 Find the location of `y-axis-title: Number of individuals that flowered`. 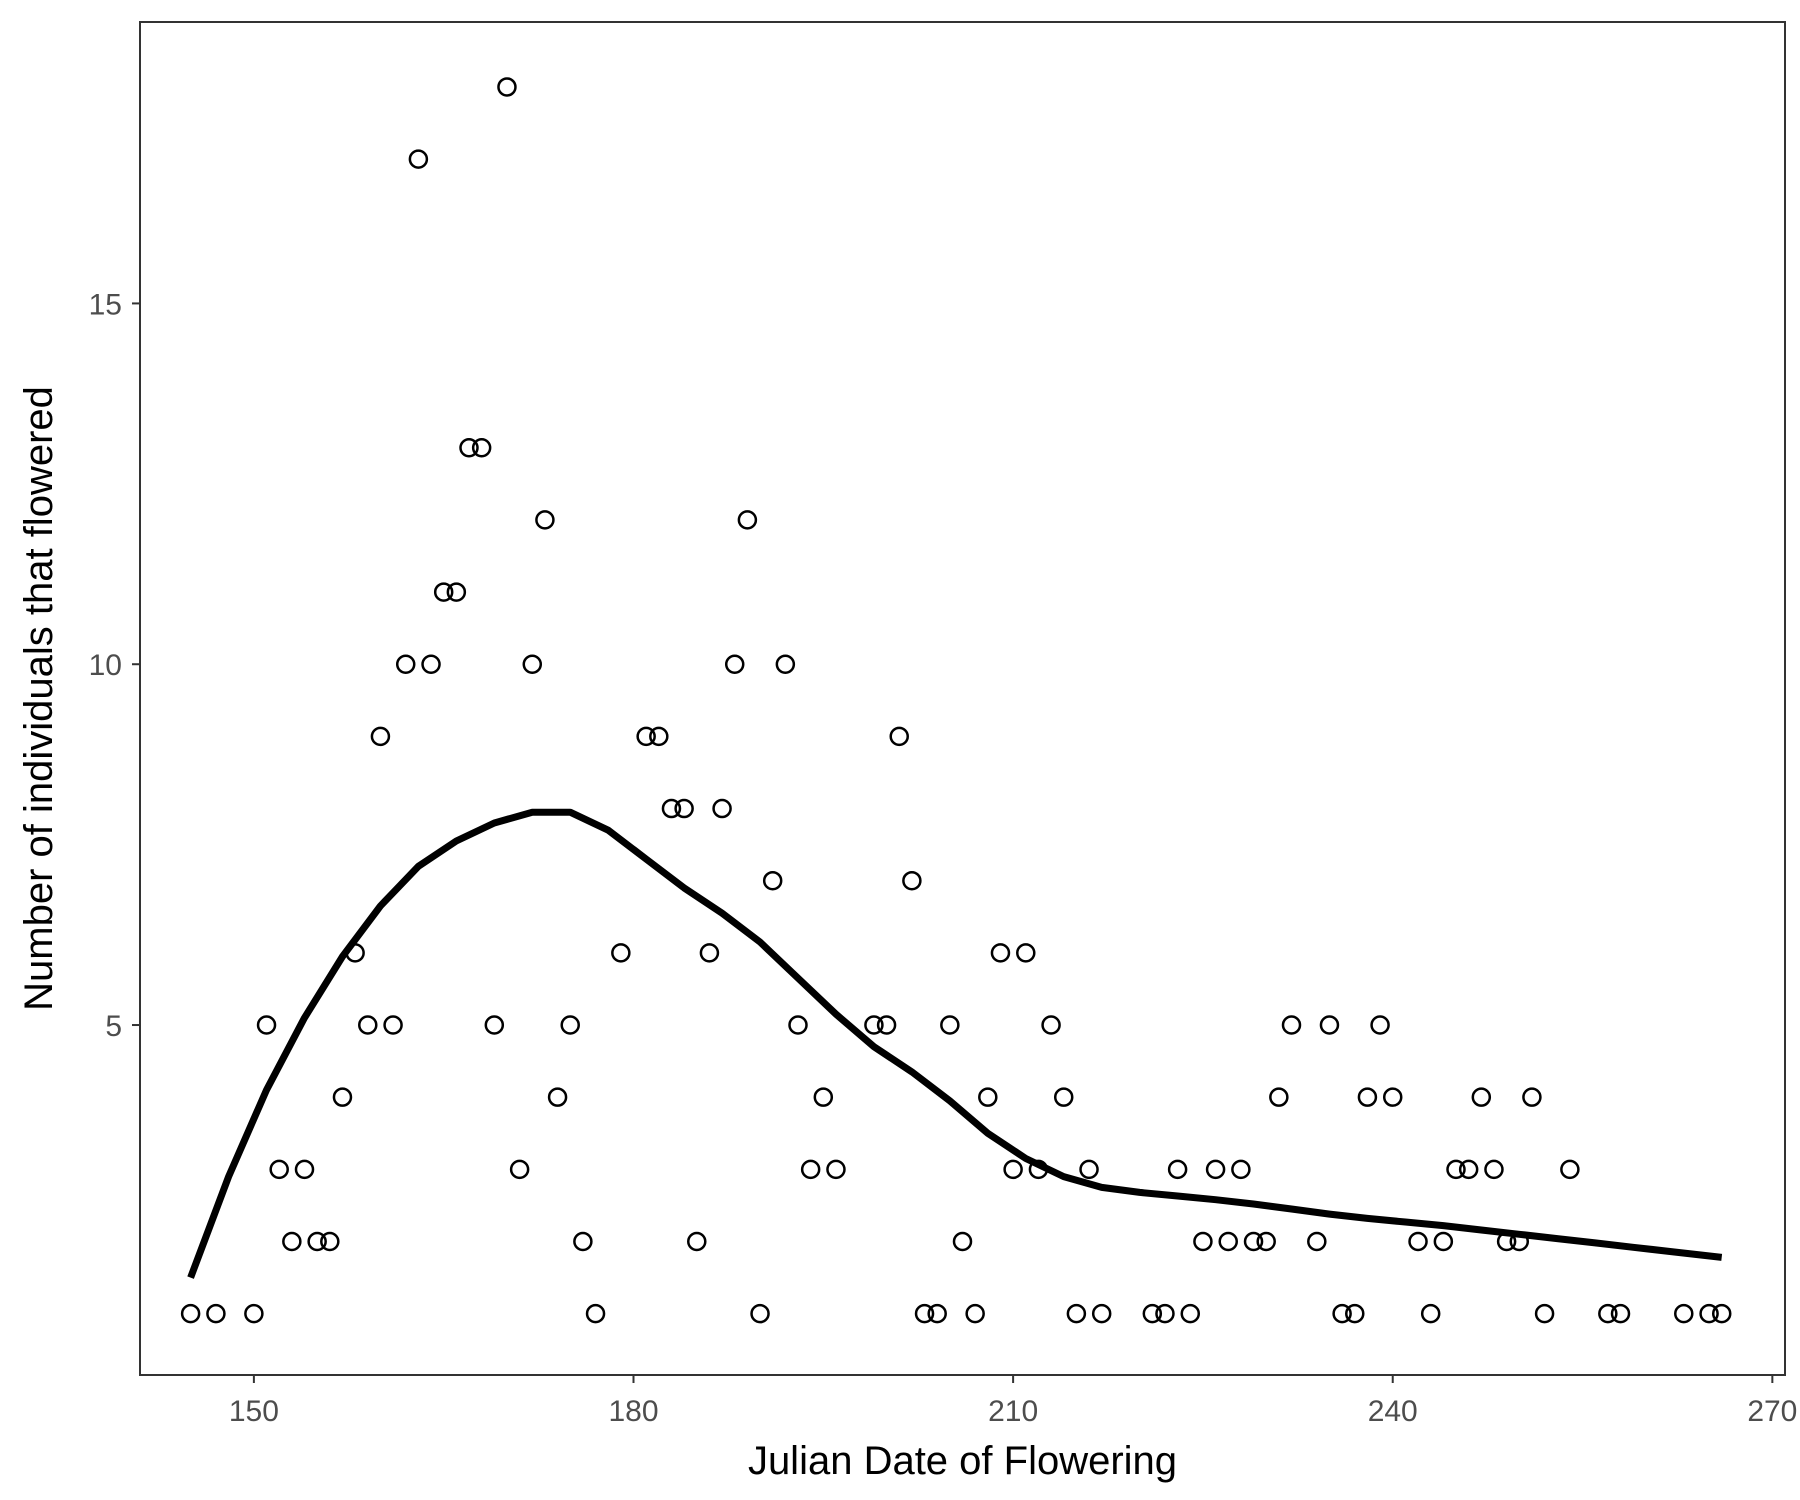

y-axis-title: Number of individuals that flowered is located at coordinates (39, 698).